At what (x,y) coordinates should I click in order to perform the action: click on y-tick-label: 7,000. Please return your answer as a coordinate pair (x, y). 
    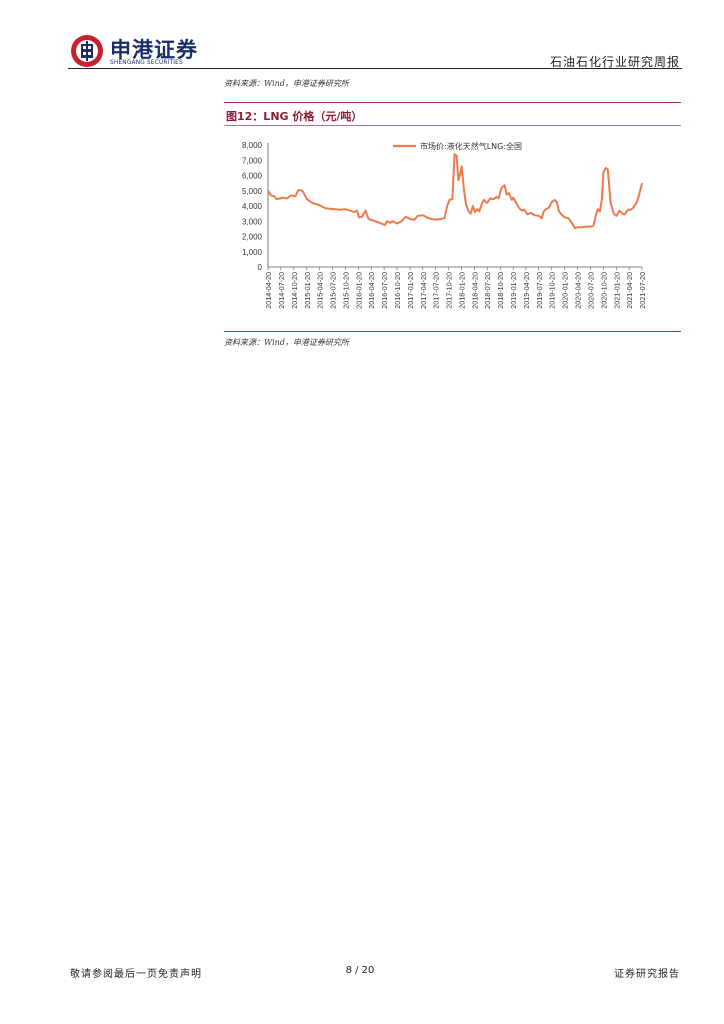
    Looking at the image, I should click on (252, 160).